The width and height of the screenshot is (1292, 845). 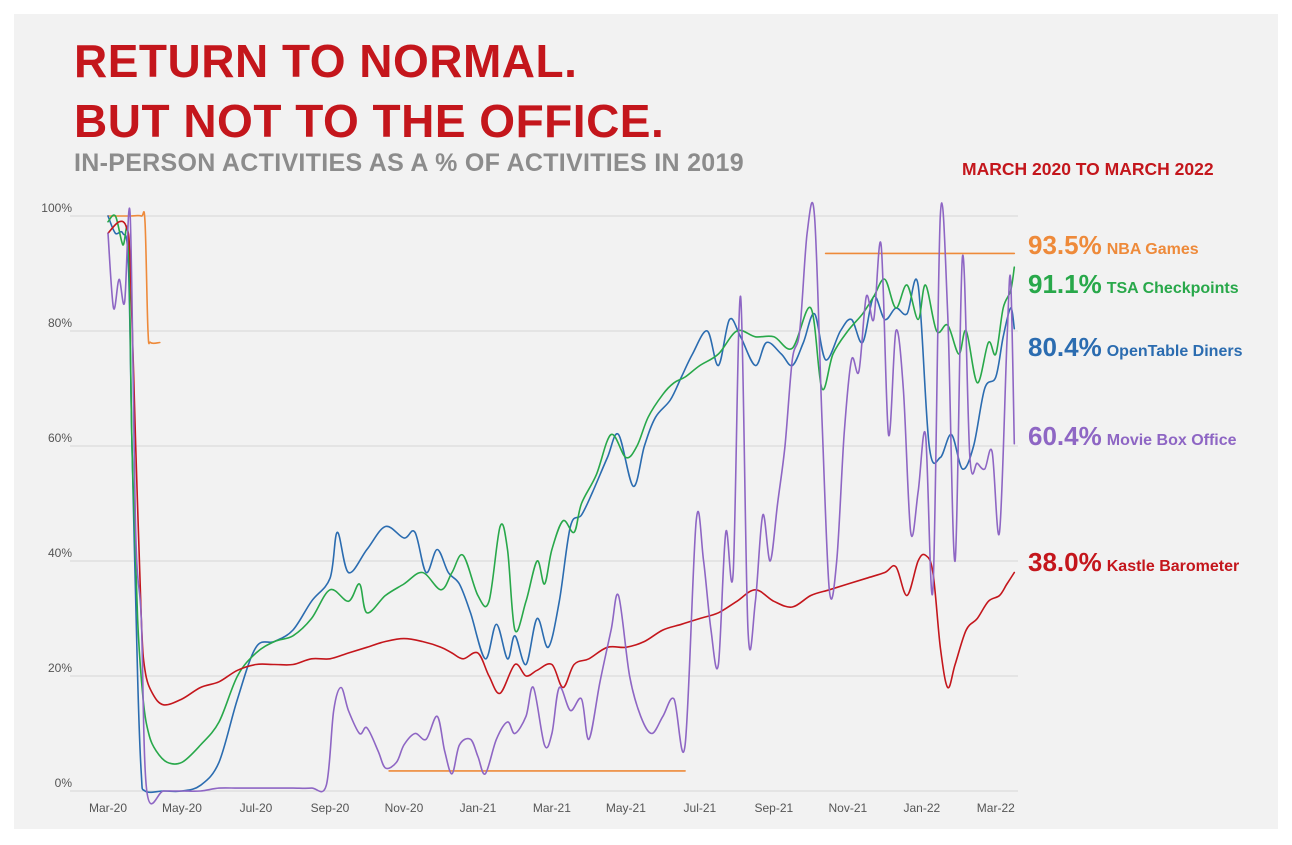 What do you see at coordinates (1171, 440) in the screenshot?
I see `callout-movie-label: Movie Box Office` at bounding box center [1171, 440].